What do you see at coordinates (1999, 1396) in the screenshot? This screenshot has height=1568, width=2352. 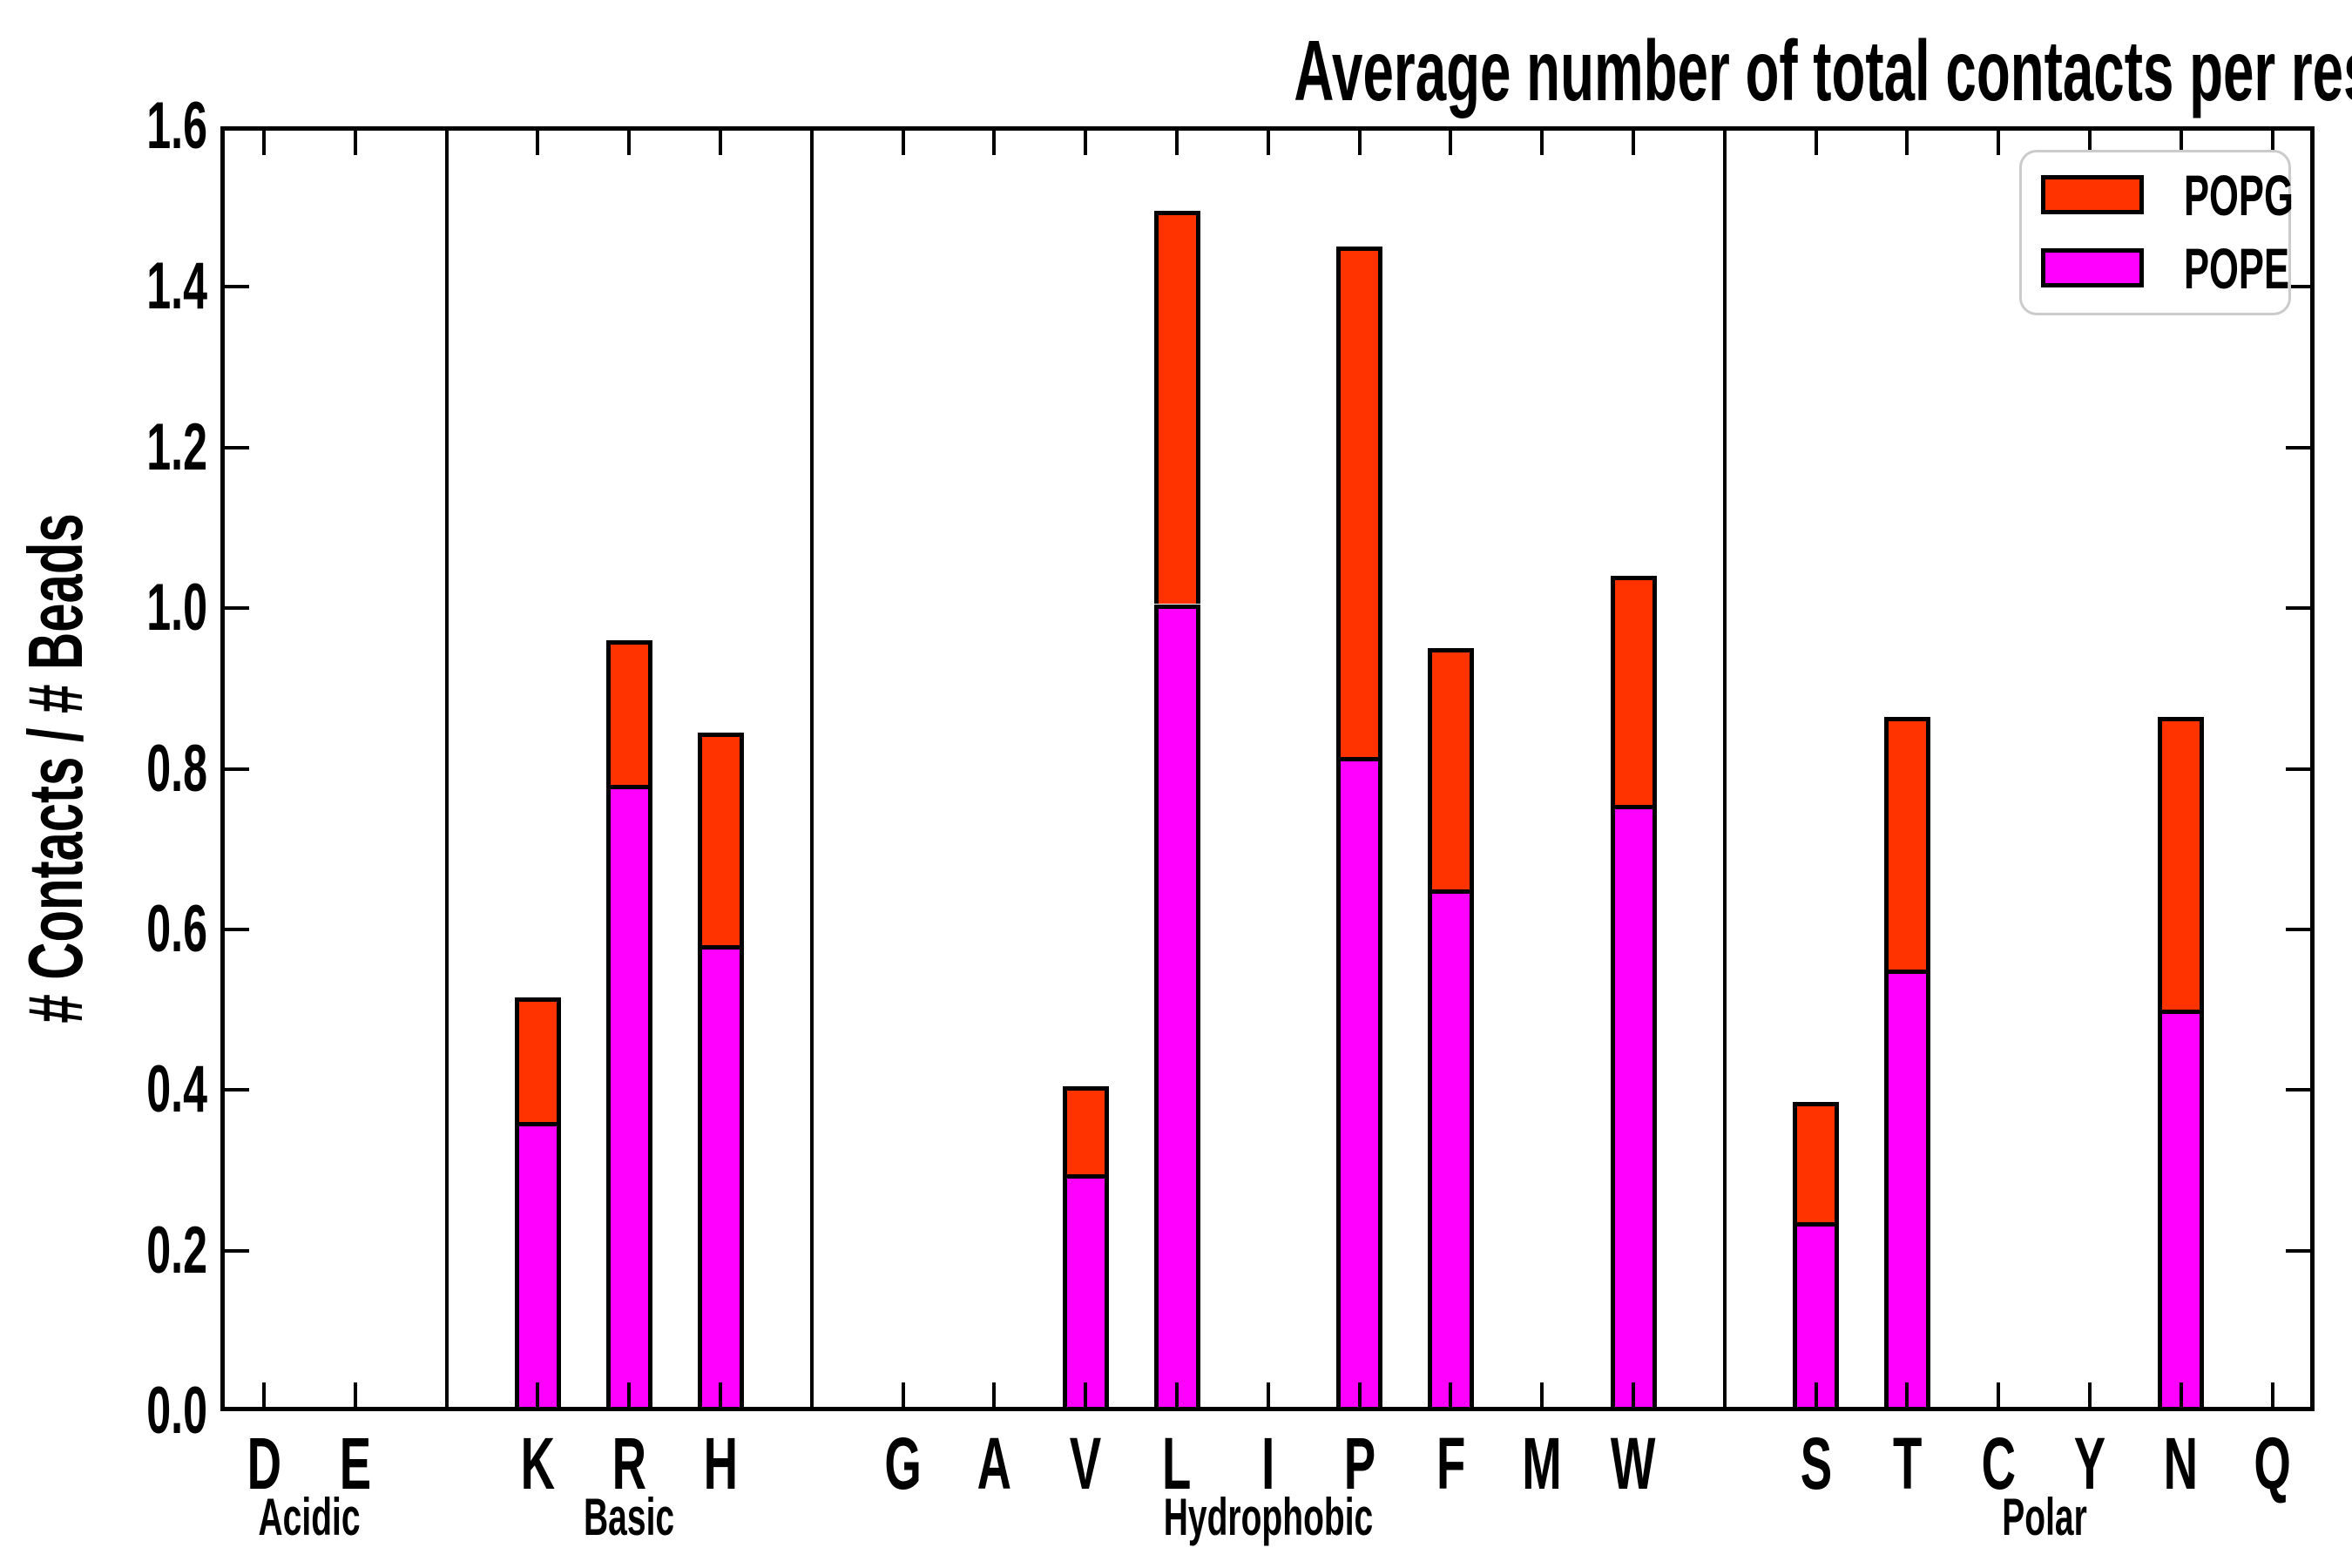 I see `x-tick-bottom-C` at bounding box center [1999, 1396].